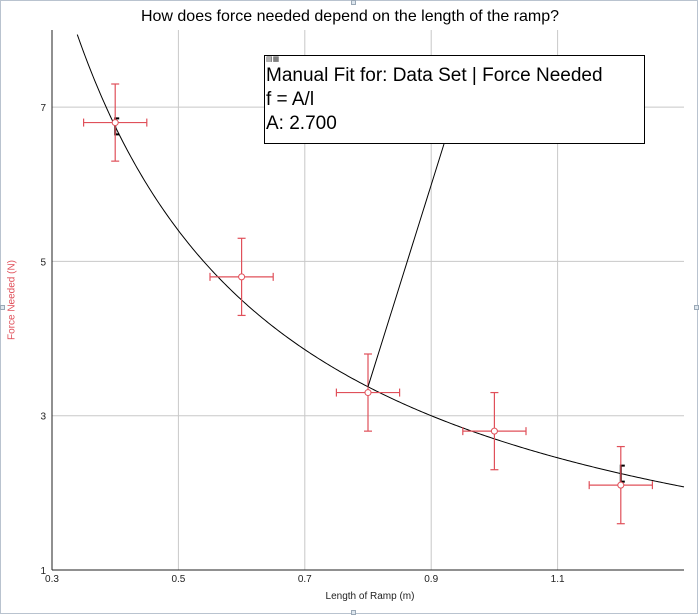  Describe the element at coordinates (431, 579) in the screenshot. I see `x-tick-label: 0.9` at that location.